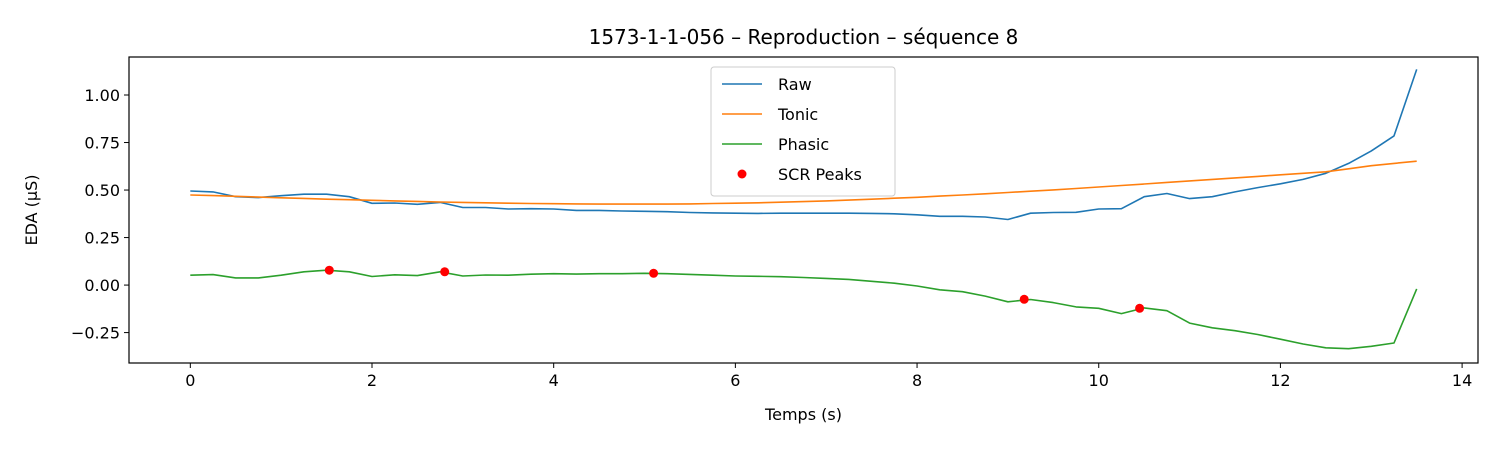  Describe the element at coordinates (804, 37) in the screenshot. I see `chart-title: 1573-1-1-056 – Reproduction – séquence 8` at that location.